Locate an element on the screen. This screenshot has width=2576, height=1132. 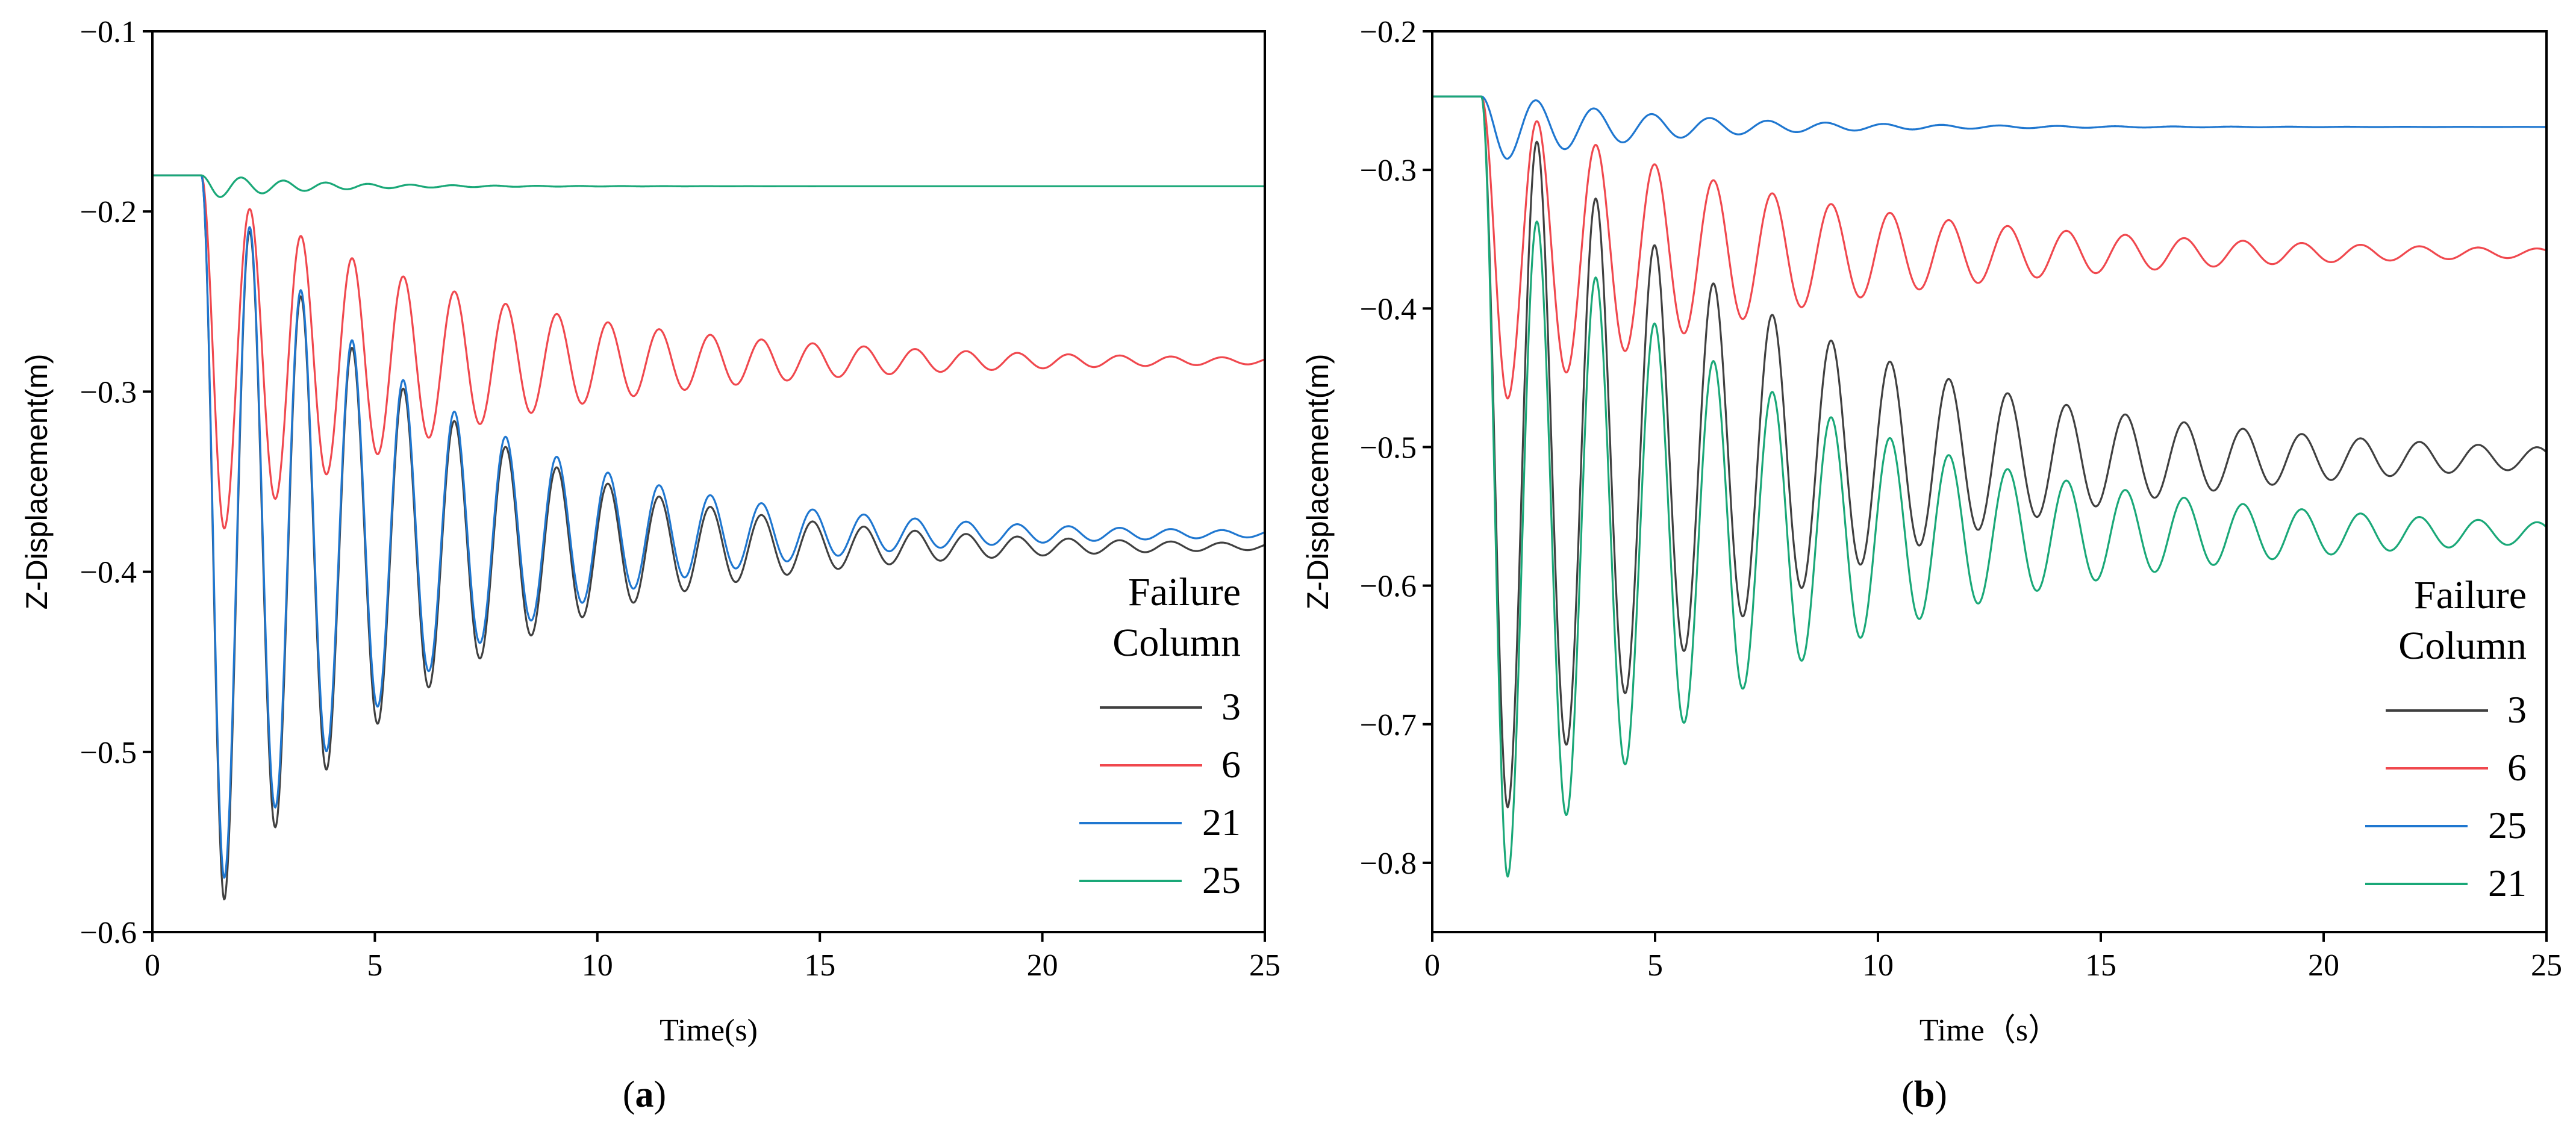
panel-caption: (b) is located at coordinates (1924, 1094).